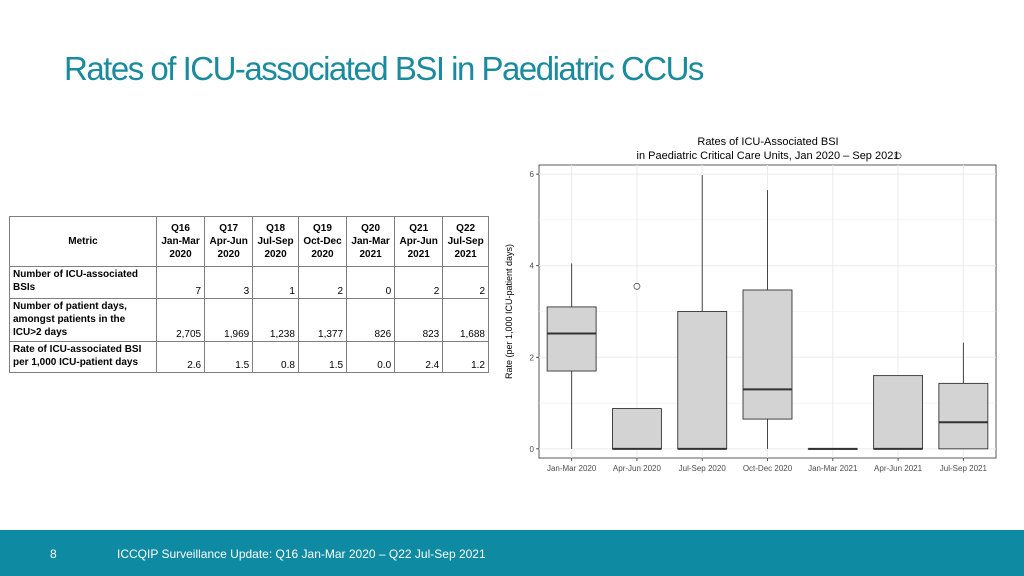 Image resolution: width=1024 pixels, height=576 pixels. I want to click on table-cell: 0.8, so click(275, 357).